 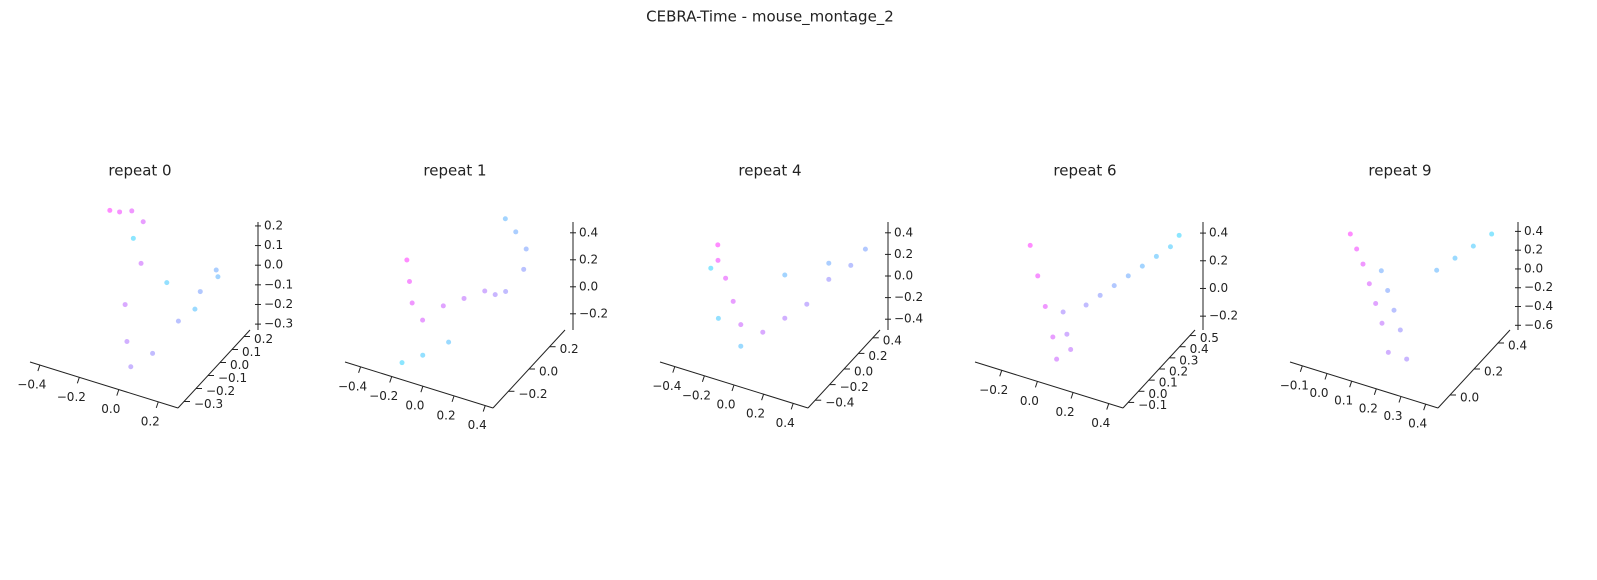 What do you see at coordinates (278, 284) in the screenshot?
I see `z-tick-label: −0.1` at bounding box center [278, 284].